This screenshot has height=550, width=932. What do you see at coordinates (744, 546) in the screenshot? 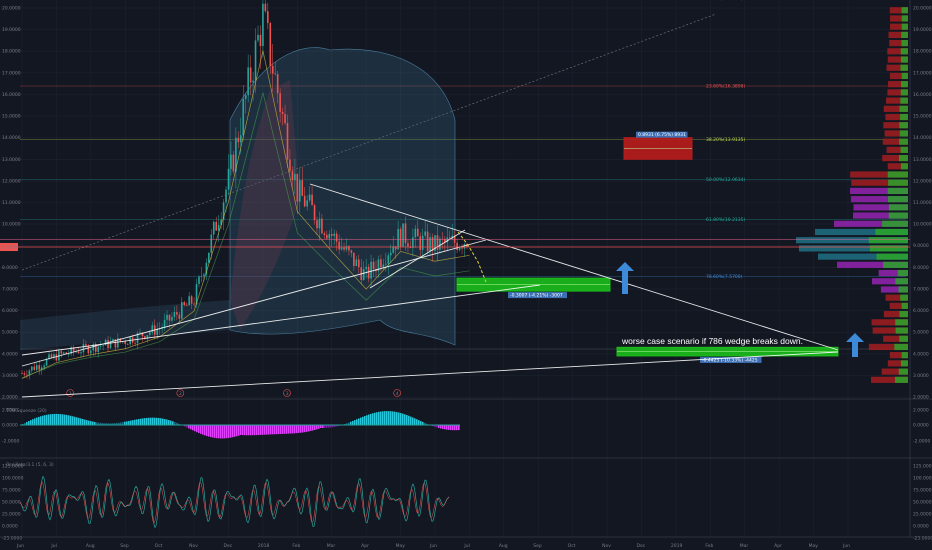
I see `time-tick: Mar` at bounding box center [744, 546].